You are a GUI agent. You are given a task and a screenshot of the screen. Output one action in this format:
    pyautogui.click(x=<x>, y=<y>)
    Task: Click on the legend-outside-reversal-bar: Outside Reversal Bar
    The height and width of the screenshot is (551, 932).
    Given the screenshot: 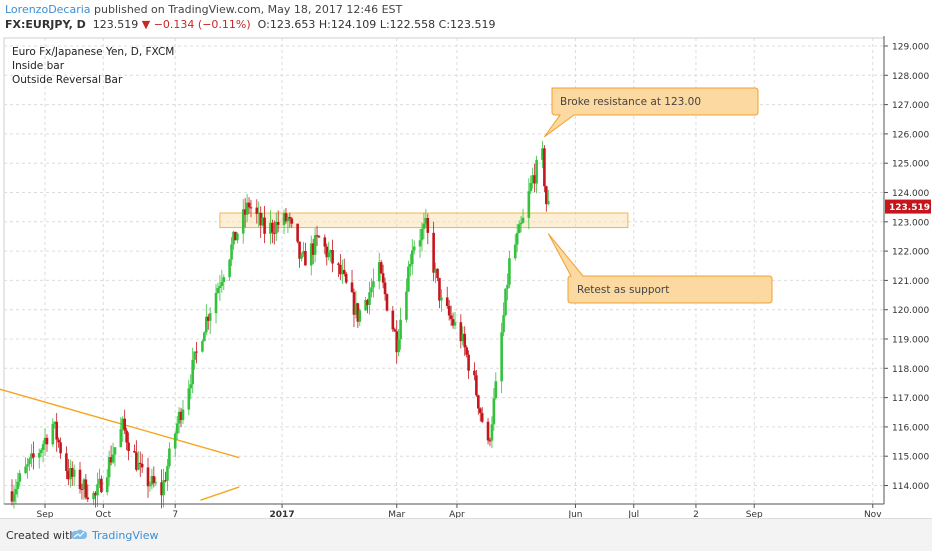 What is the action you would take?
    pyautogui.click(x=67, y=80)
    